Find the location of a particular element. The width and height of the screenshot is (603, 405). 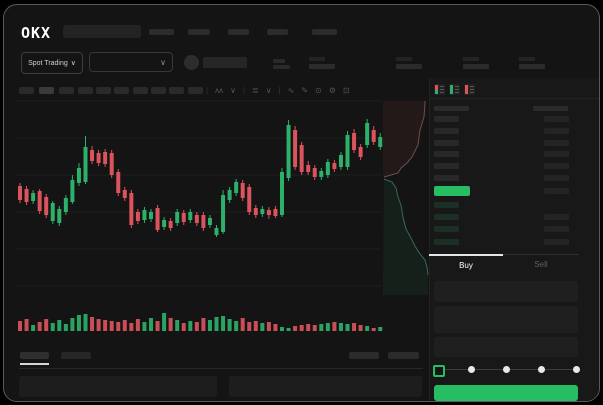

buy-submit-button is located at coordinates (506, 393).